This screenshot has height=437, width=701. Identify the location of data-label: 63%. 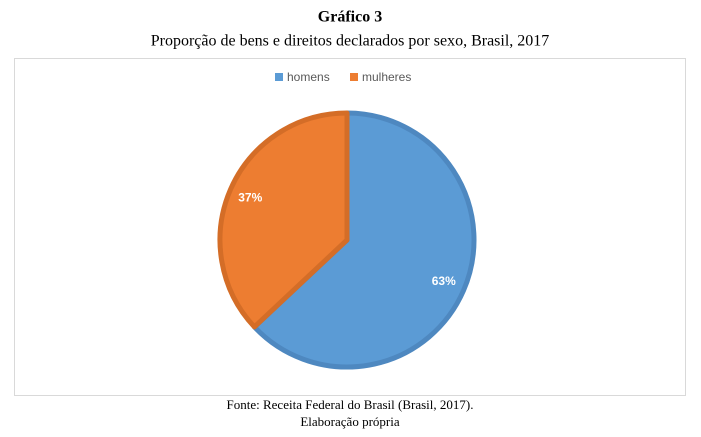
(444, 281).